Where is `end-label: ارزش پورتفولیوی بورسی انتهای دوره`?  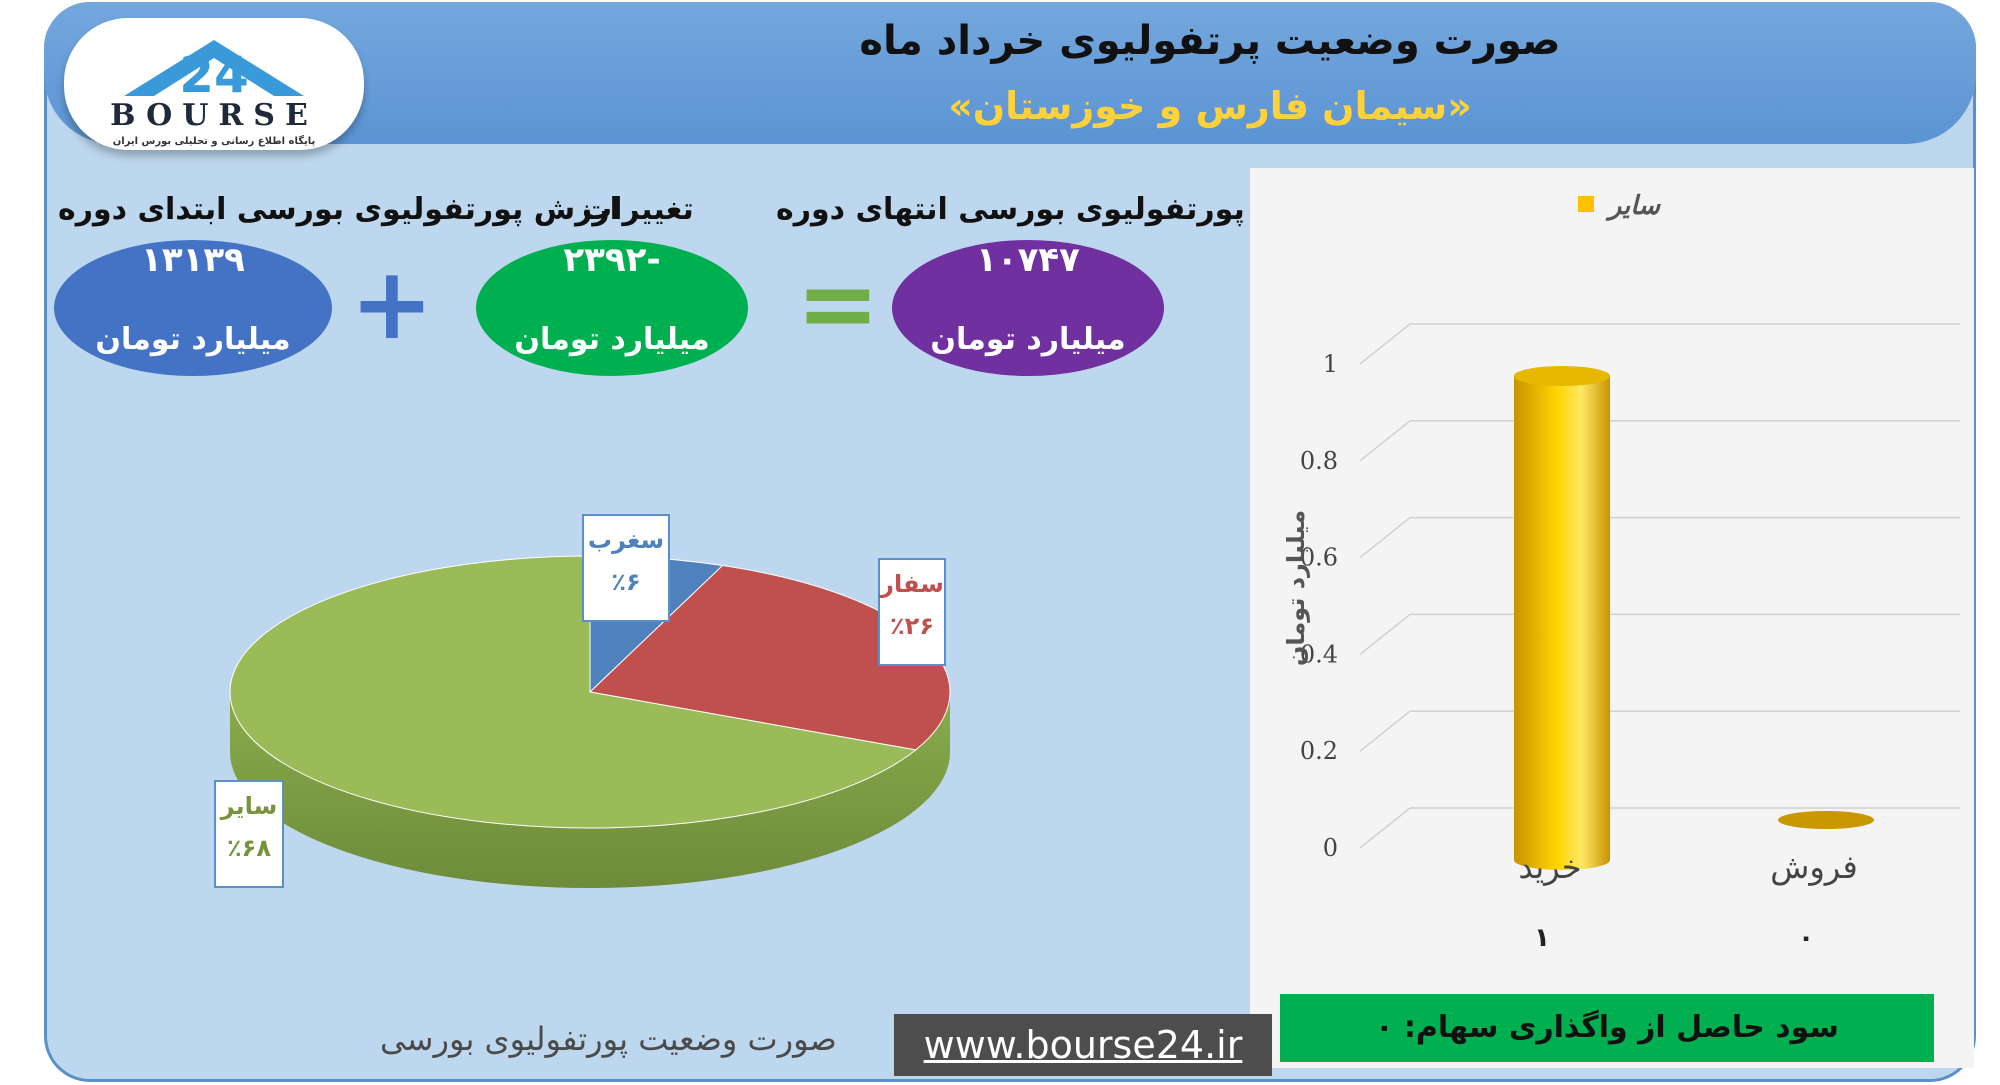
end-label: ارزش پورتفولیوی بورسی انتهای دوره is located at coordinates (1059, 209).